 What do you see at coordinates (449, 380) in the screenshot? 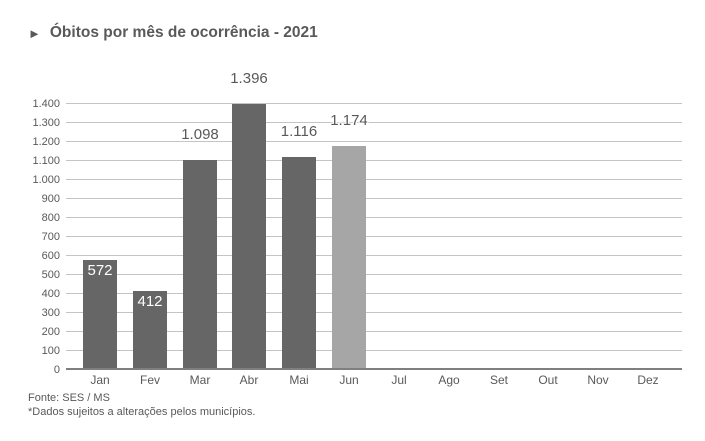
I see `x-tick-label: Ago` at bounding box center [449, 380].